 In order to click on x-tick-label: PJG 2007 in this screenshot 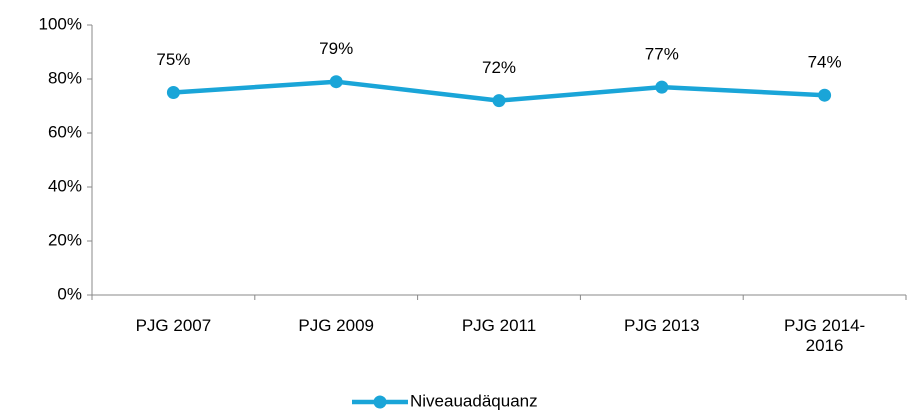, I will do `click(173, 325)`.